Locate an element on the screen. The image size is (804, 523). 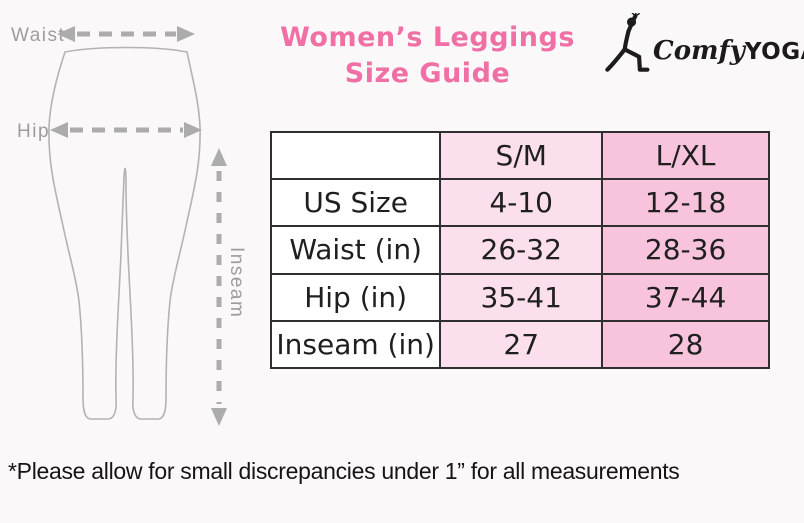
page-title: Women’s Leggings Size Guide is located at coordinates (427, 56).